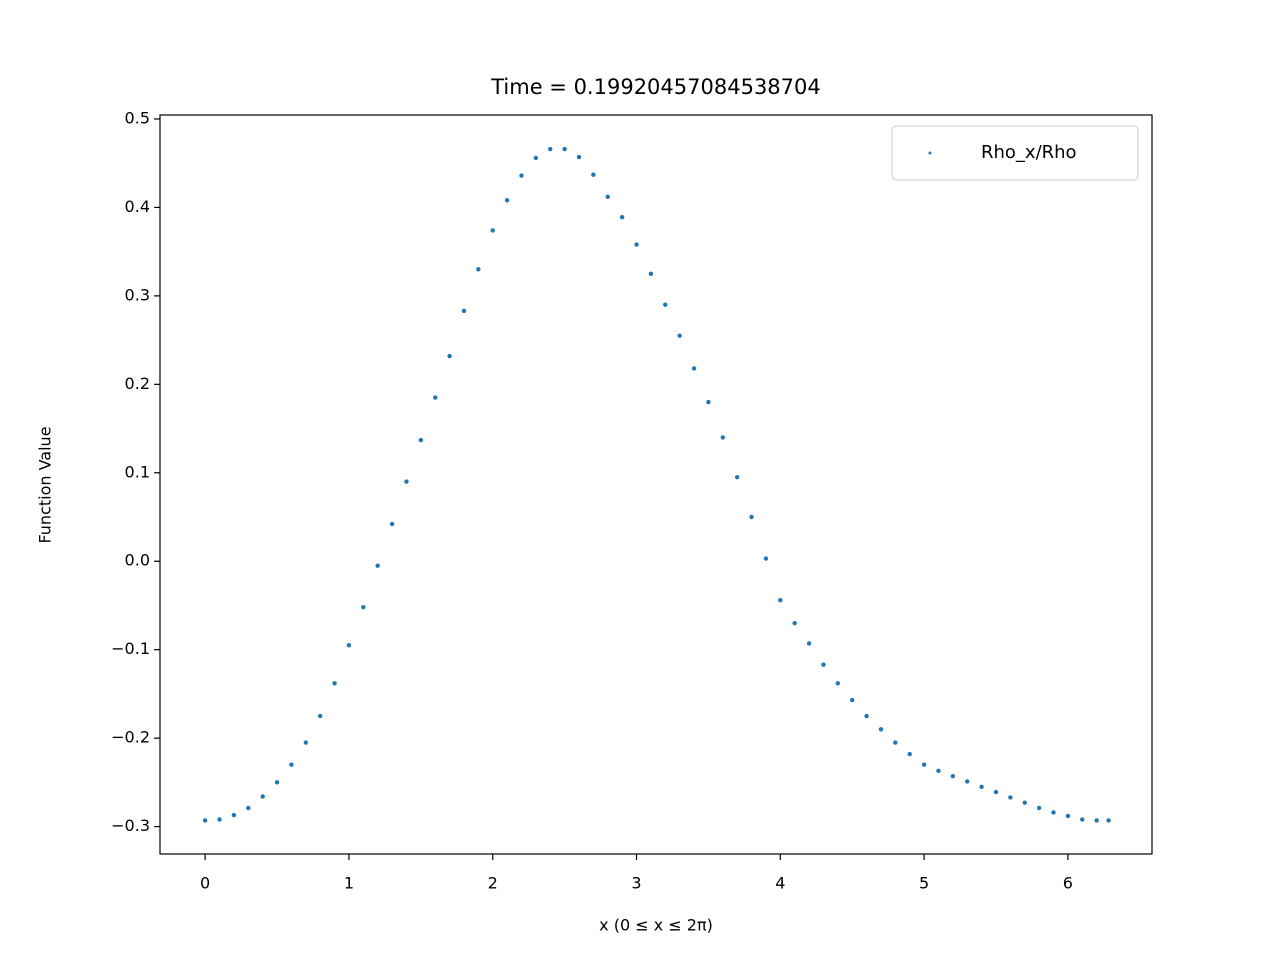  Describe the element at coordinates (130, 737) in the screenshot. I see `y-tick-label: −0.2` at that location.